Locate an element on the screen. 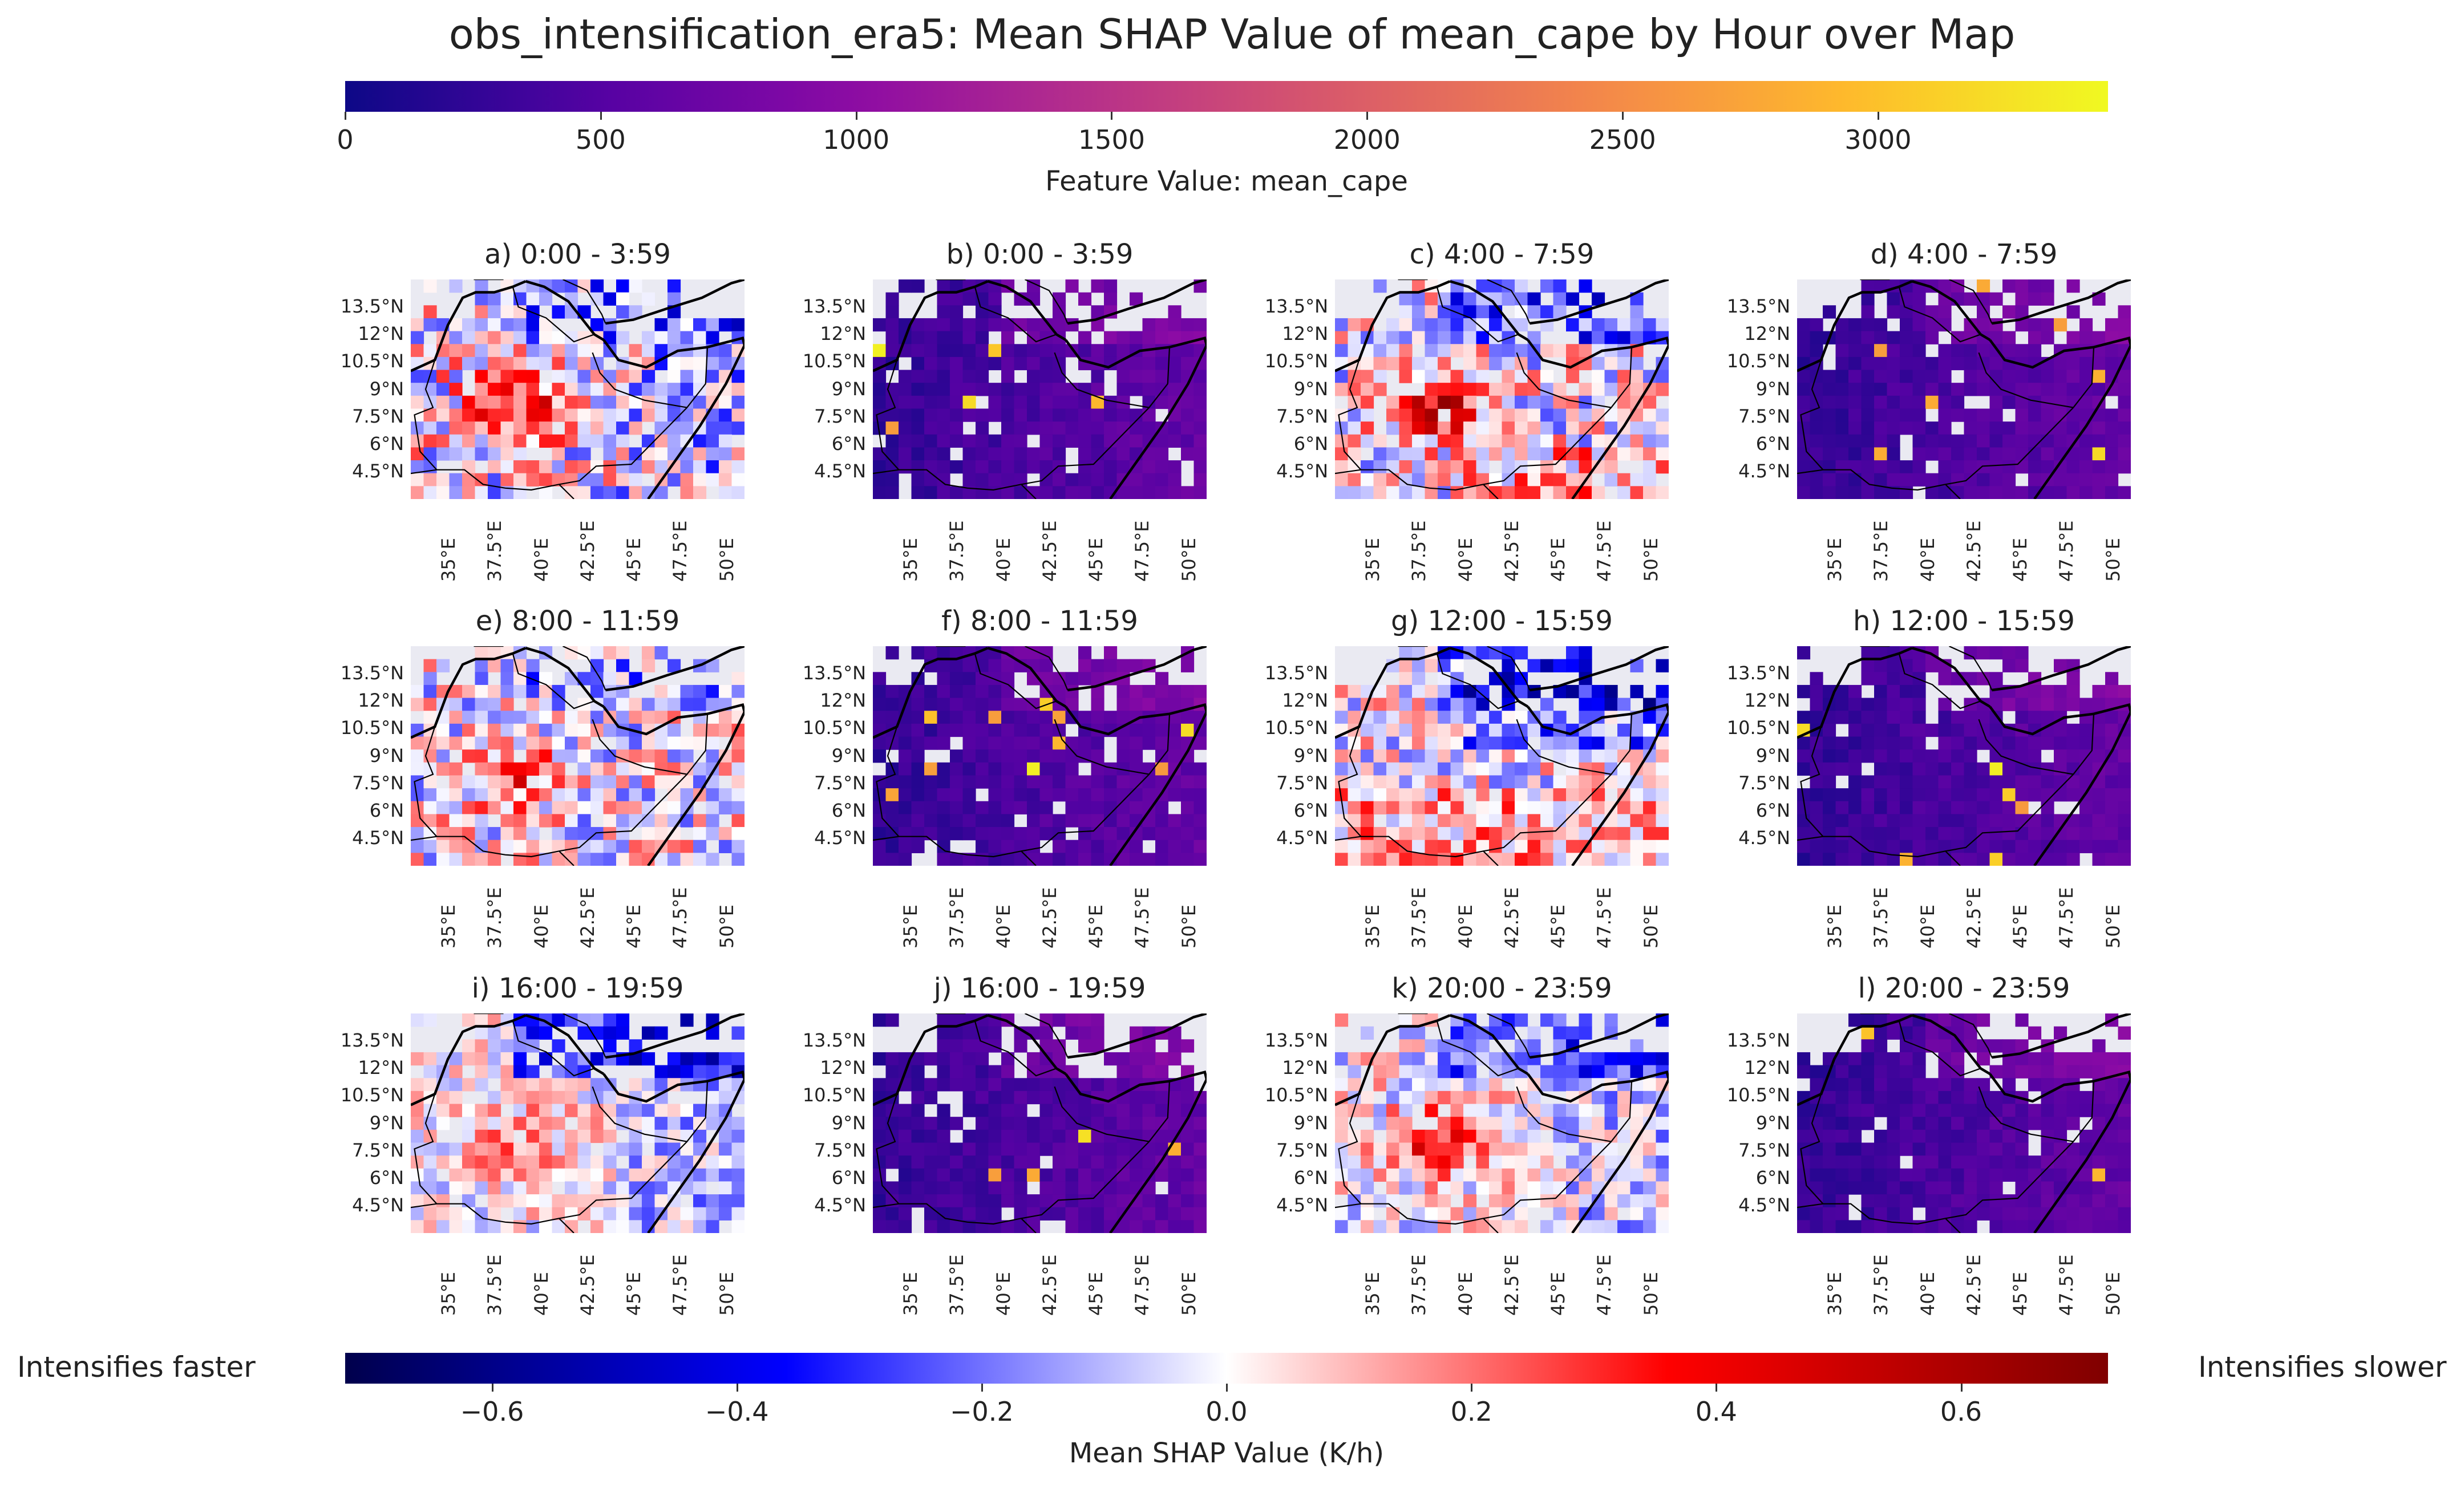 The image size is (2464, 1488). shap-map is located at coordinates (1502, 389).